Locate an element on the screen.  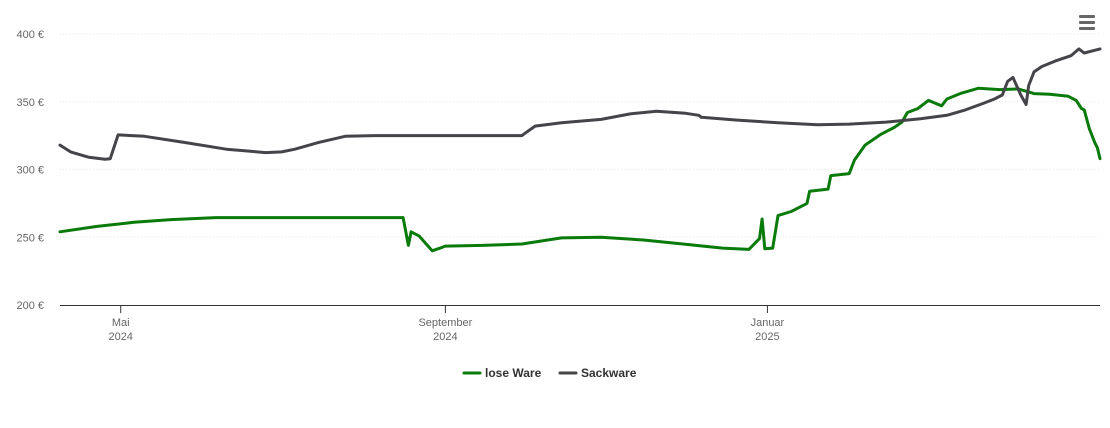
x-tick-sublabel: 2025 is located at coordinates (767, 337).